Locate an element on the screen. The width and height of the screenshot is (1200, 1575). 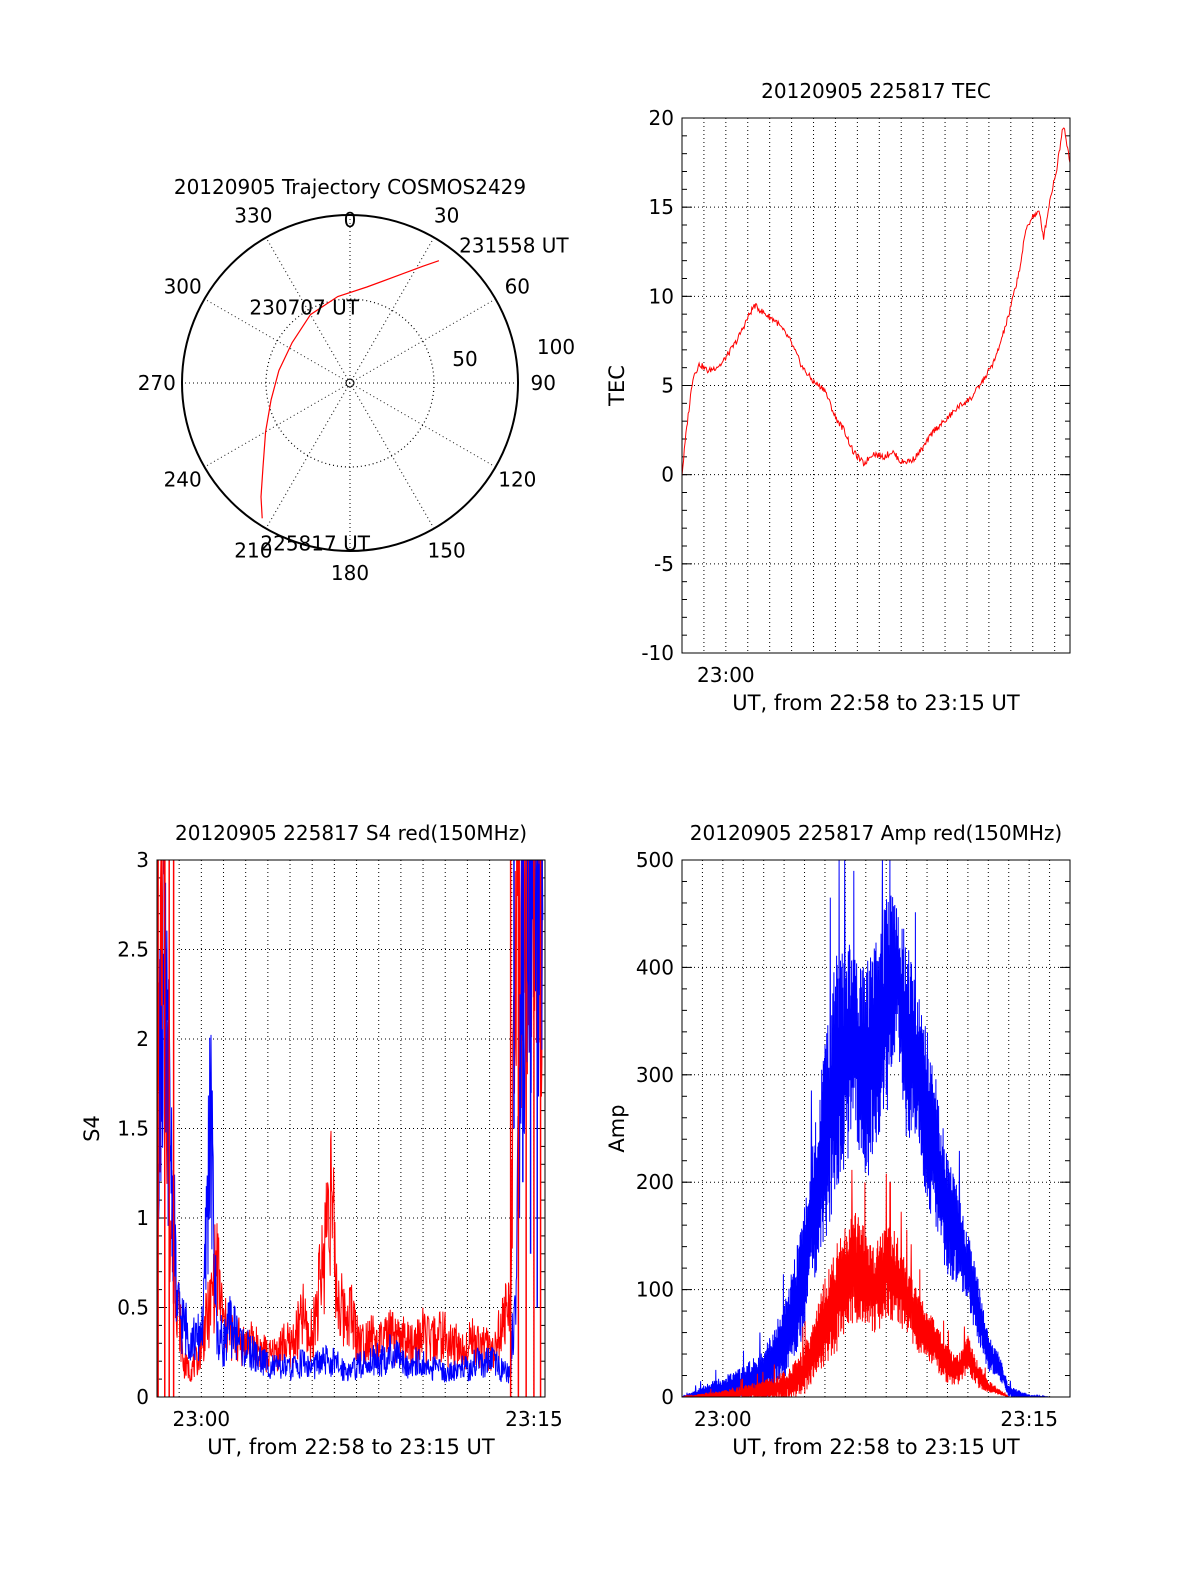
s4-ytick-label: 0 is located at coordinates (142, 1397).